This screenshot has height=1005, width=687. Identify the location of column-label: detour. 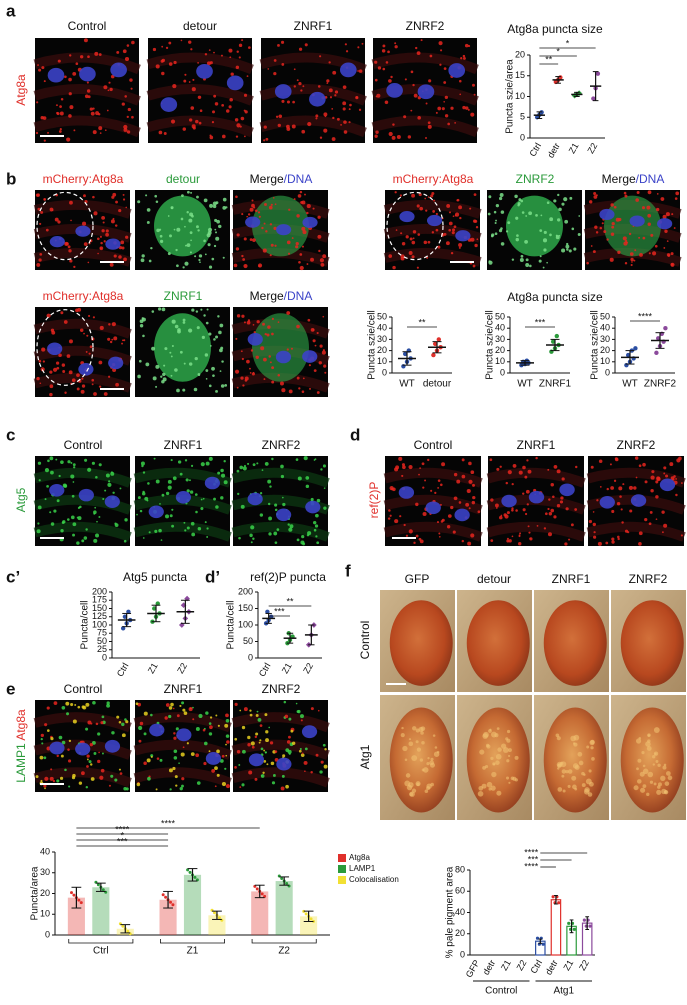
(183, 179).